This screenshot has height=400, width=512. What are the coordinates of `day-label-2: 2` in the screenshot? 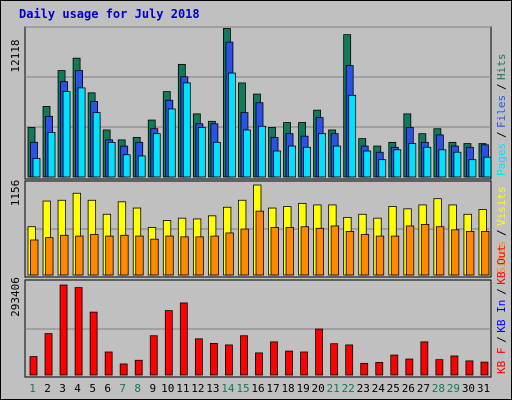 It's located at (47, 388).